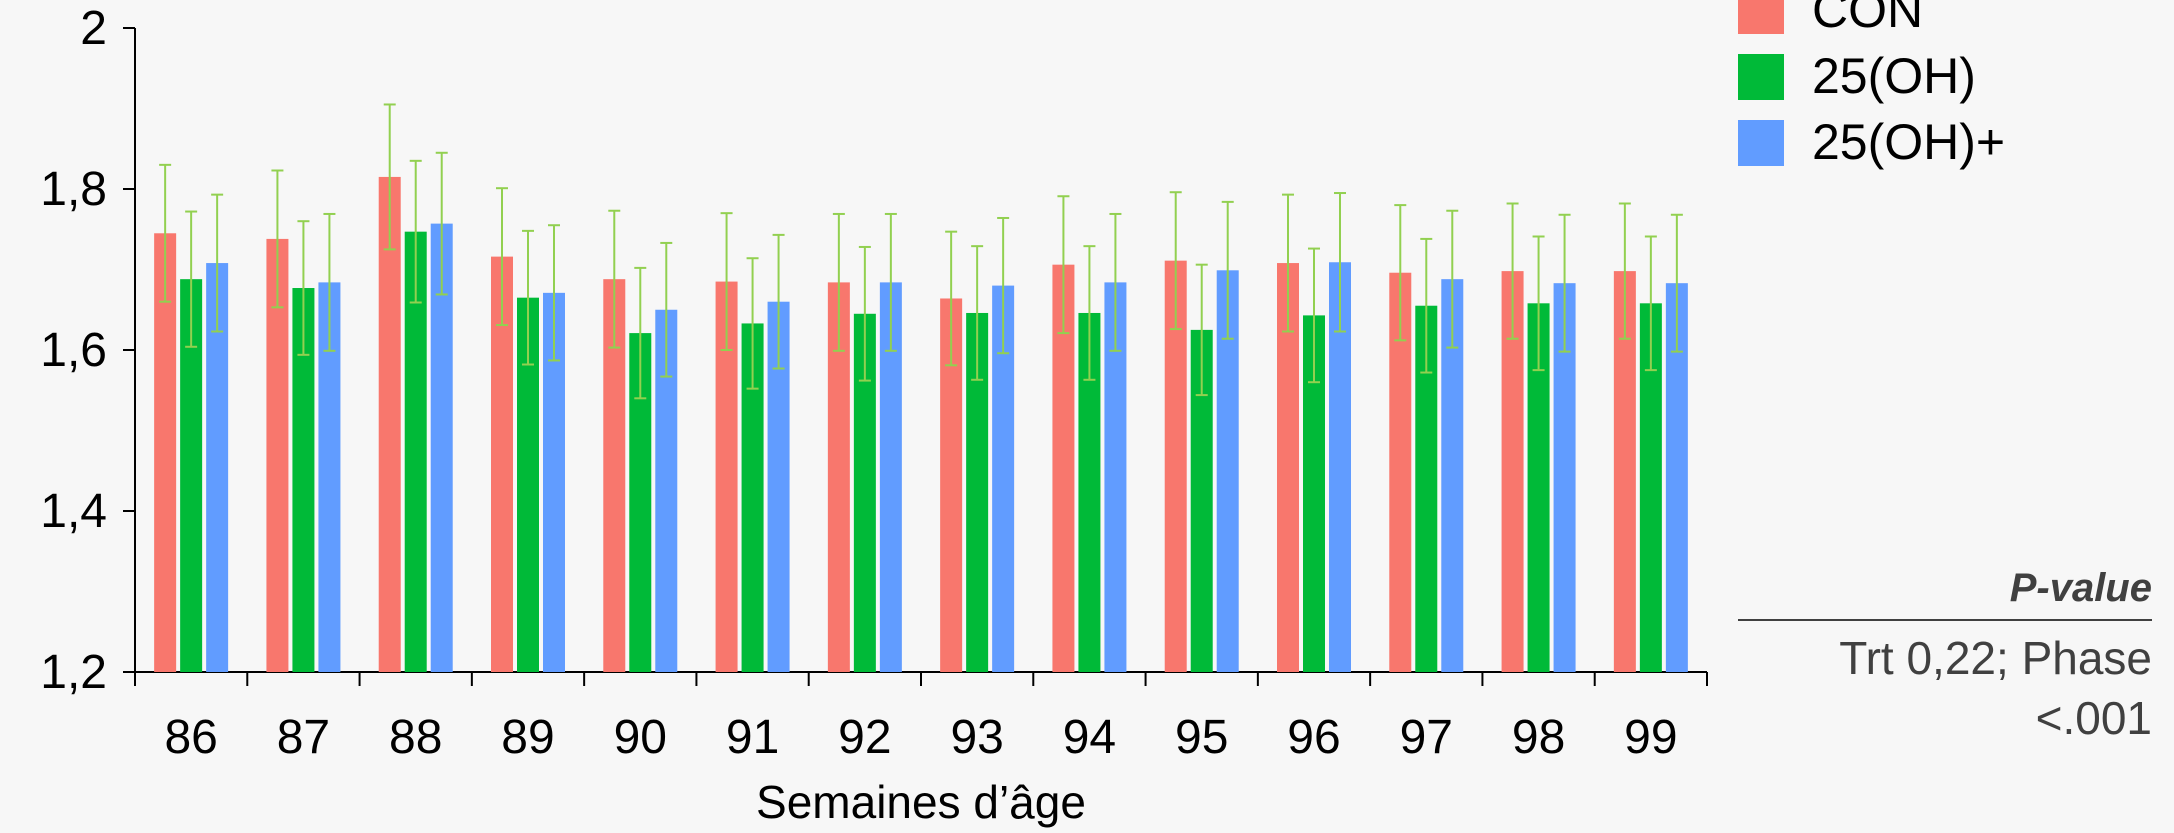 The height and width of the screenshot is (833, 2174). Describe the element at coordinates (1201, 737) in the screenshot. I see `x-tick-label: 95` at that location.